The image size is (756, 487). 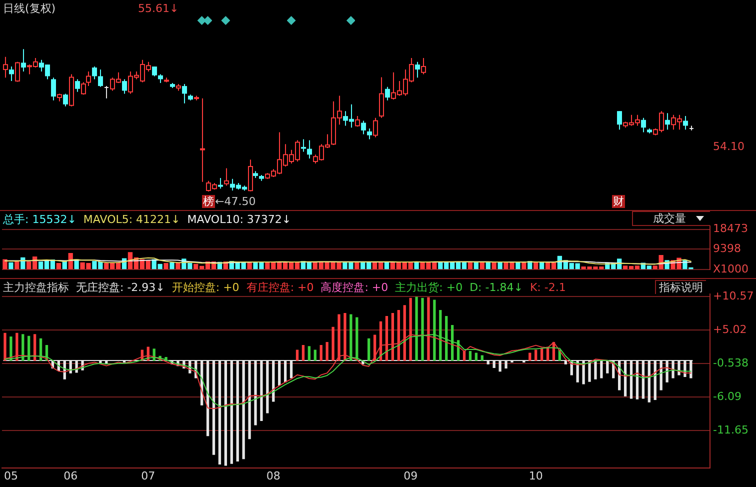 What do you see at coordinates (36, 287) in the screenshot?
I see `chart-title: 主力控盘指标` at bounding box center [36, 287].